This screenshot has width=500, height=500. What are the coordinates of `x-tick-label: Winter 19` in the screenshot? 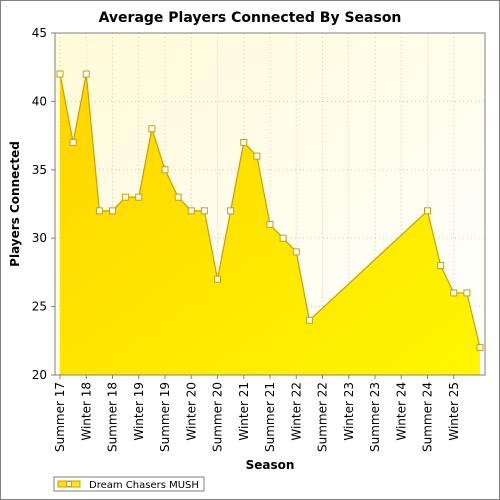 It's located at (139, 411).